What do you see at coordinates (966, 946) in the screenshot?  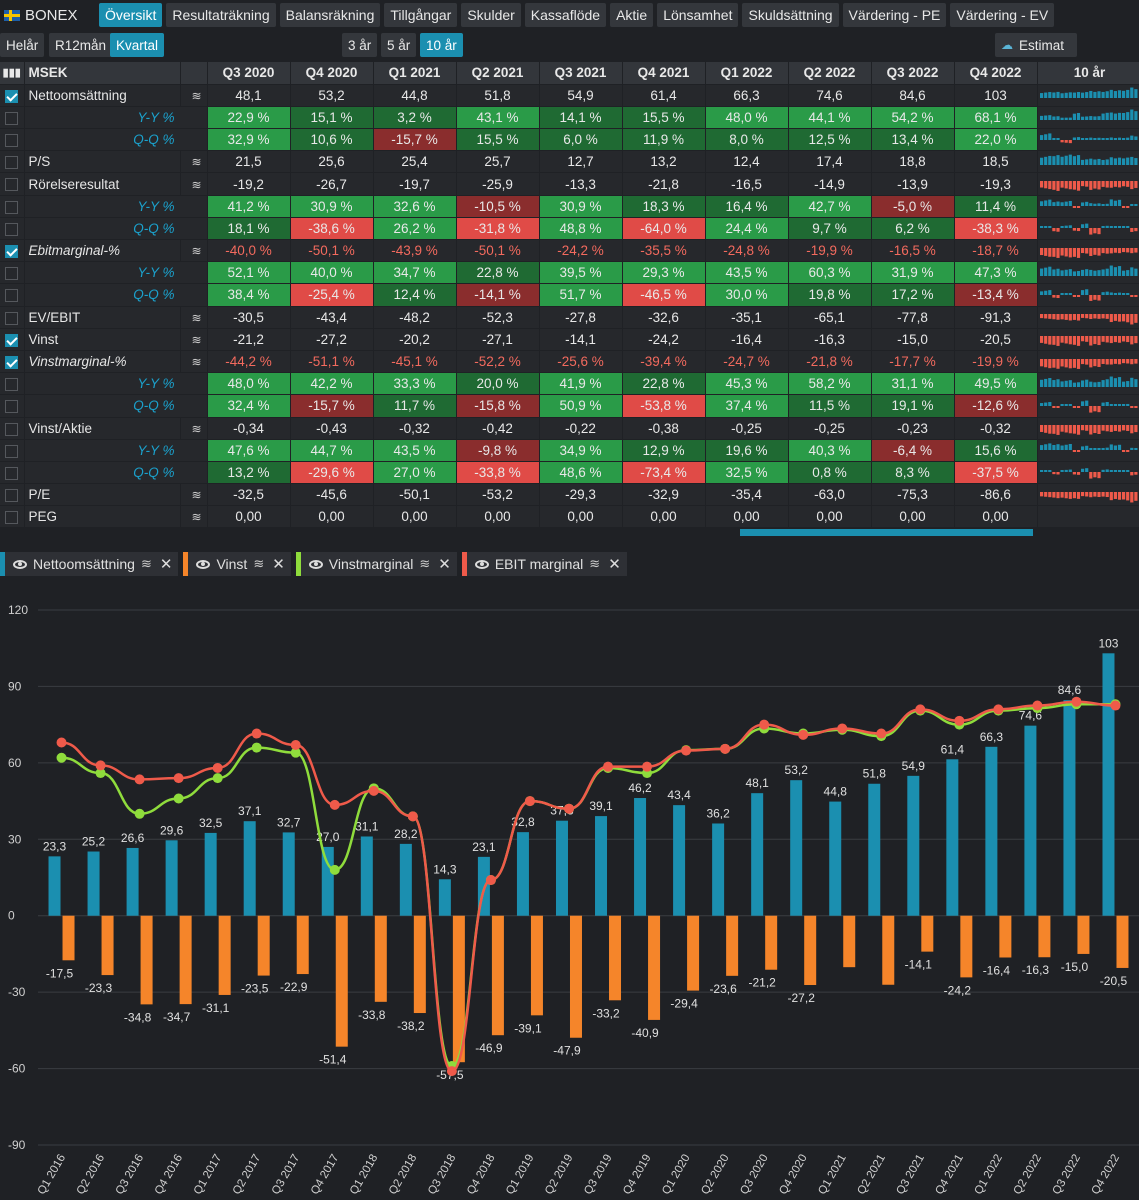 I see `bar-vinst` at bounding box center [966, 946].